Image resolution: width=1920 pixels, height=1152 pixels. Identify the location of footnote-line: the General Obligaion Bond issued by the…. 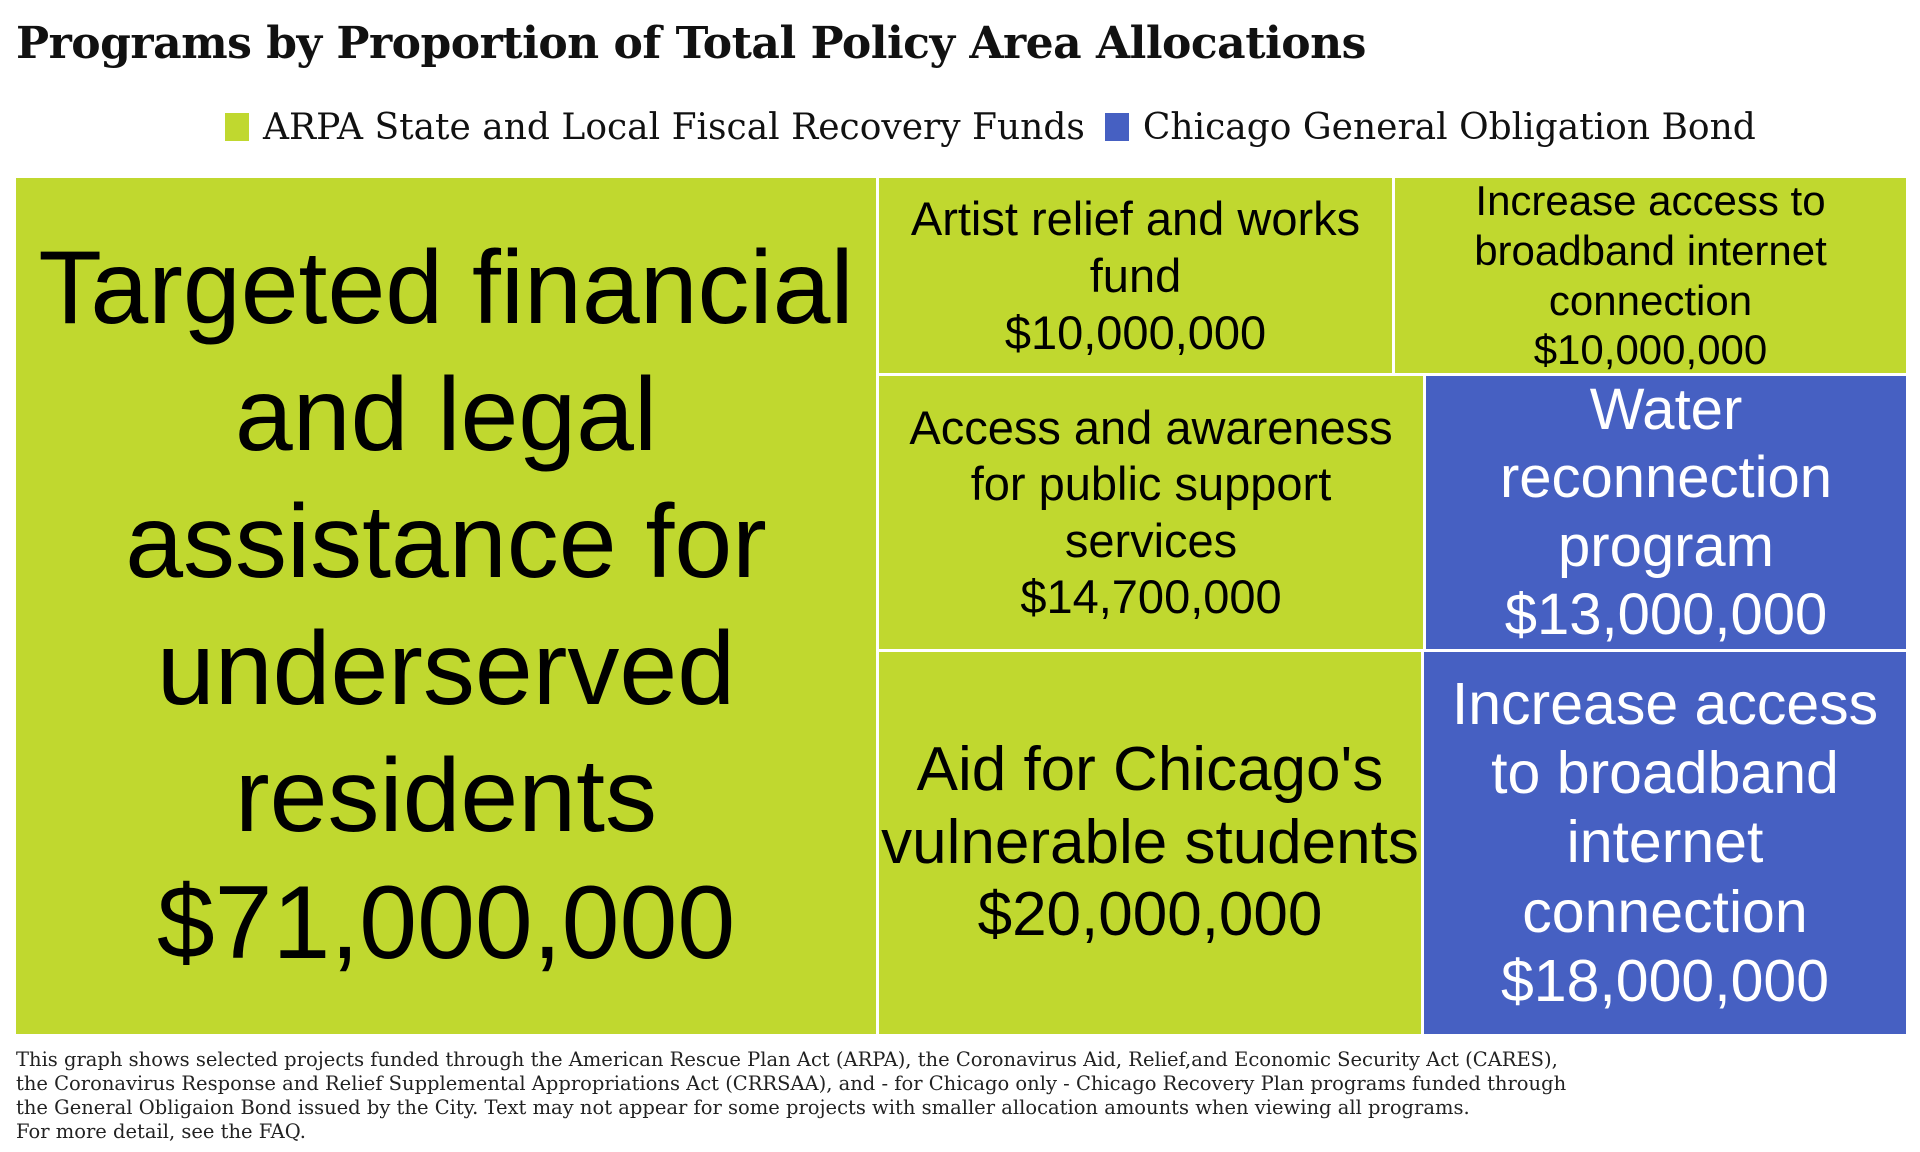
(743, 1107).